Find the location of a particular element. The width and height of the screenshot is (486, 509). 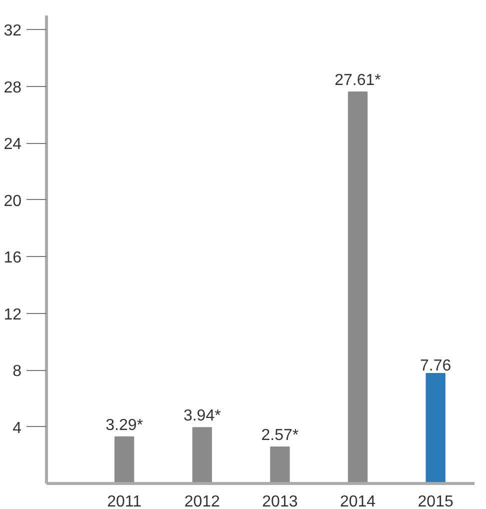

y-tick-label: 4 is located at coordinates (17, 428).